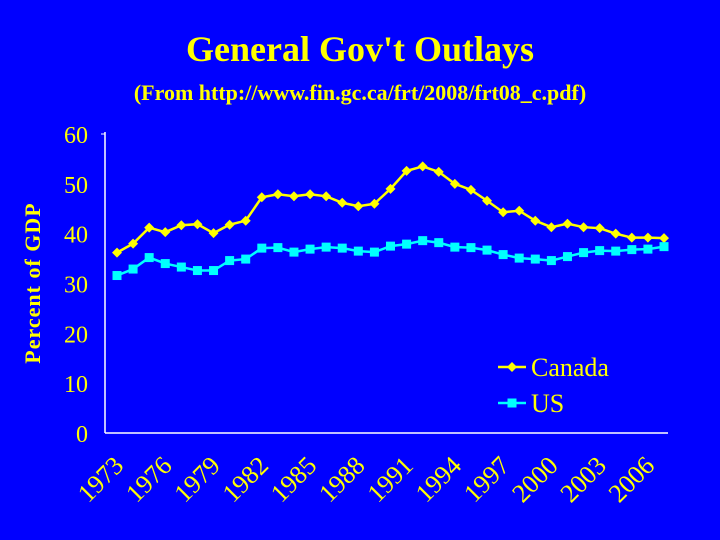 The height and width of the screenshot is (540, 720). Describe the element at coordinates (341, 479) in the screenshot. I see `x-tick-label: 1988` at that location.